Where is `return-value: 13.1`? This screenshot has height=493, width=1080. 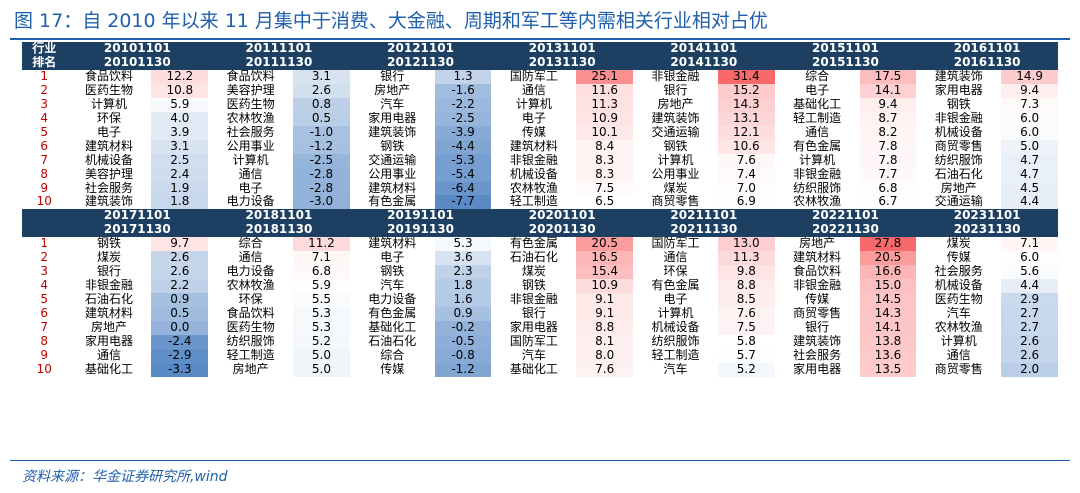 return-value: 13.1 is located at coordinates (746, 118).